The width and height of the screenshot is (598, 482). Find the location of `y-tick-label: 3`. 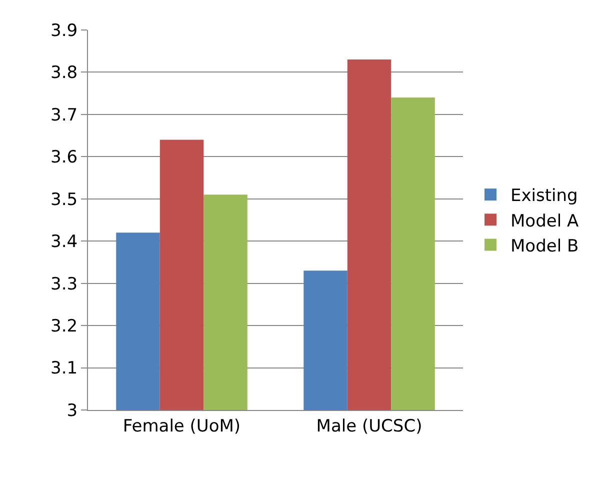

y-tick-label: 3 is located at coordinates (72, 410).